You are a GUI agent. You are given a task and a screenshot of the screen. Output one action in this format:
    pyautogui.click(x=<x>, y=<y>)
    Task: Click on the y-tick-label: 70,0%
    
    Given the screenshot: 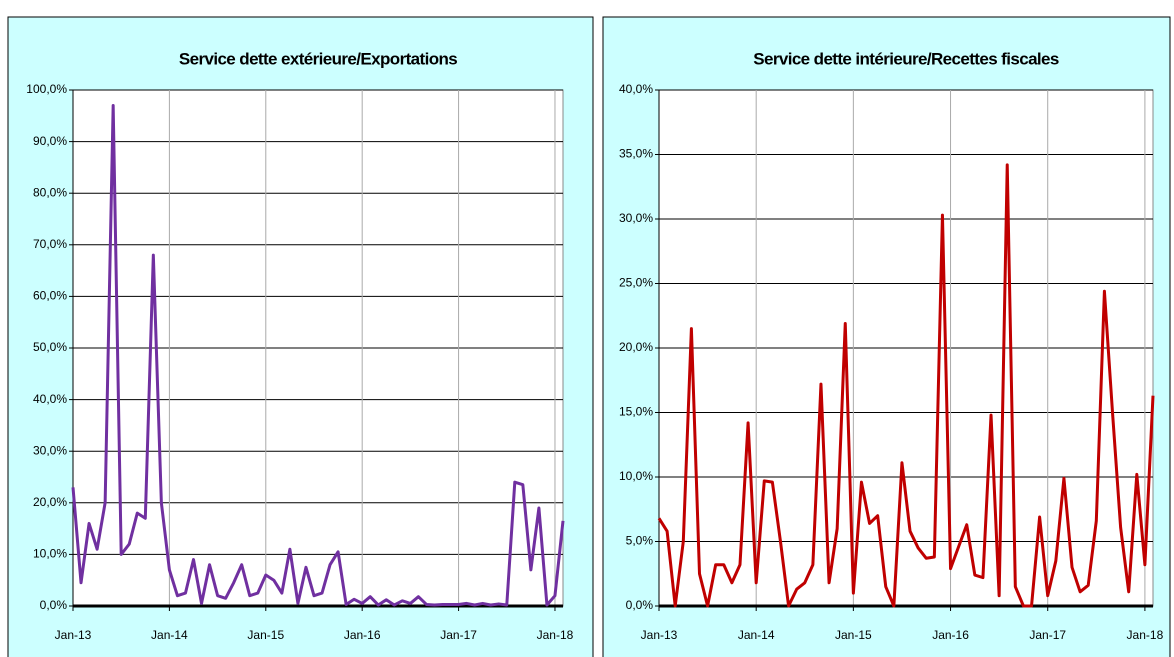 What is the action you would take?
    pyautogui.click(x=50, y=244)
    